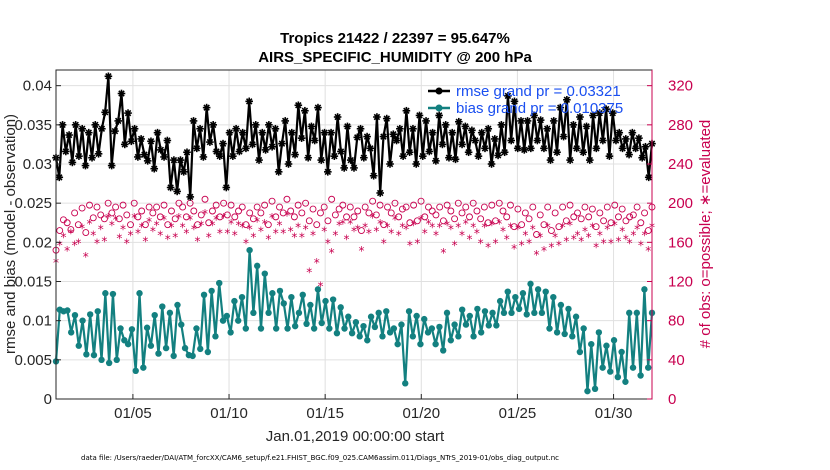 The width and height of the screenshot is (830, 470). I want to click on x-tick-label: 01/10, so click(229, 413).